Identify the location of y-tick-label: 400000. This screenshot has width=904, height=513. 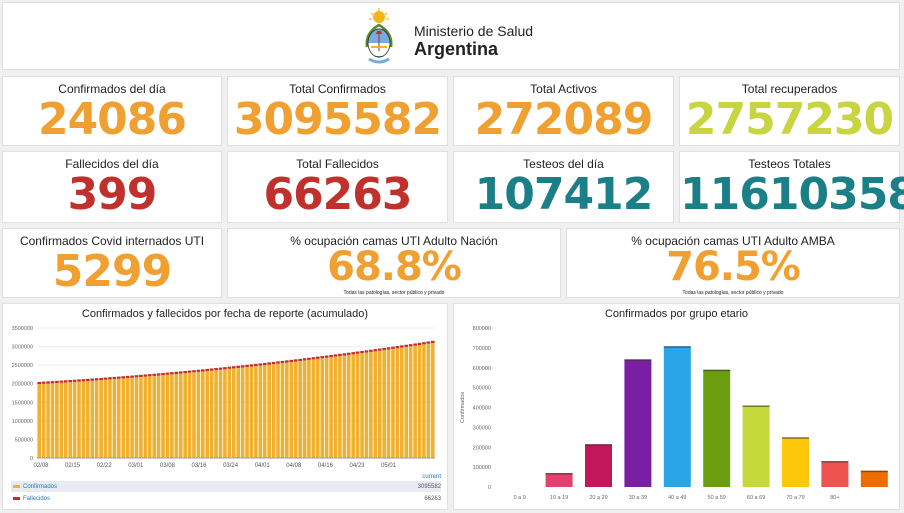
(482, 409).